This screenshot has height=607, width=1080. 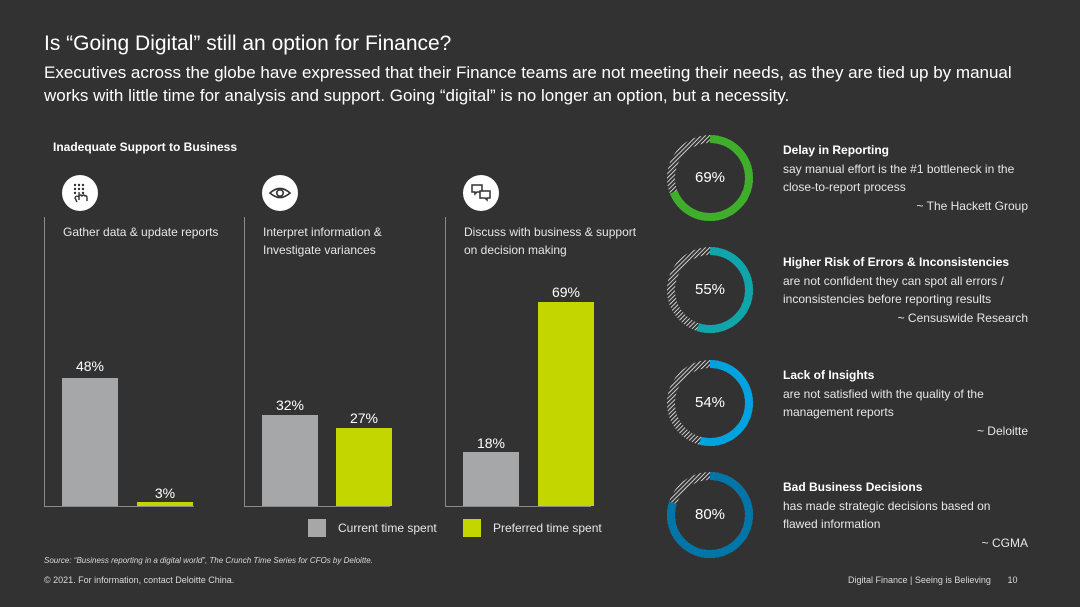 I want to click on stat-source: ~ CGMA, so click(x=1004, y=542).